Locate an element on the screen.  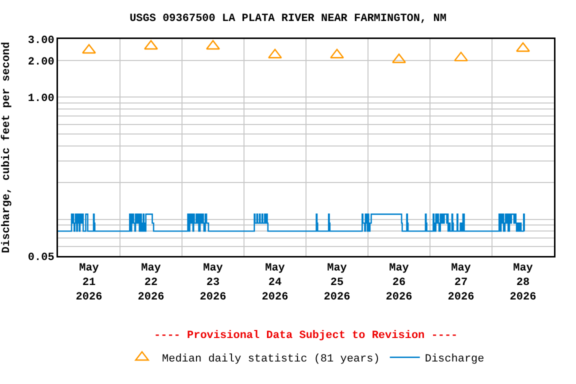
y-tick-label: 3.00 is located at coordinates (41, 40).